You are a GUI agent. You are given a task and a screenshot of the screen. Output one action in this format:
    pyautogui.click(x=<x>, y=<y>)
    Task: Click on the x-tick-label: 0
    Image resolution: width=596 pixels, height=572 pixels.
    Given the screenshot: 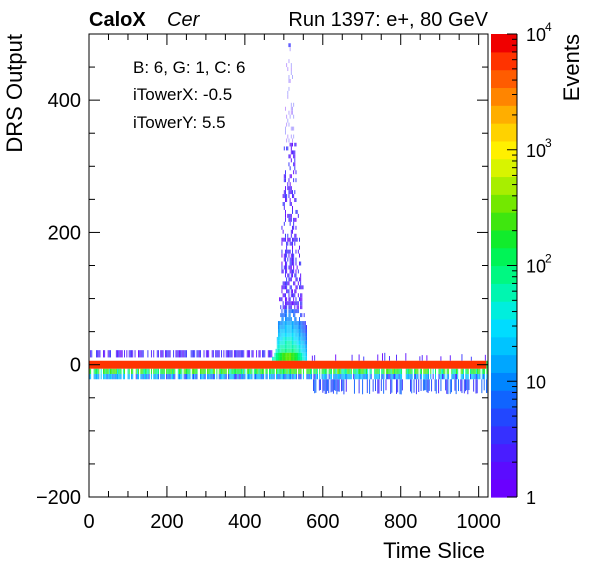 What is the action you would take?
    pyautogui.click(x=88, y=522)
    